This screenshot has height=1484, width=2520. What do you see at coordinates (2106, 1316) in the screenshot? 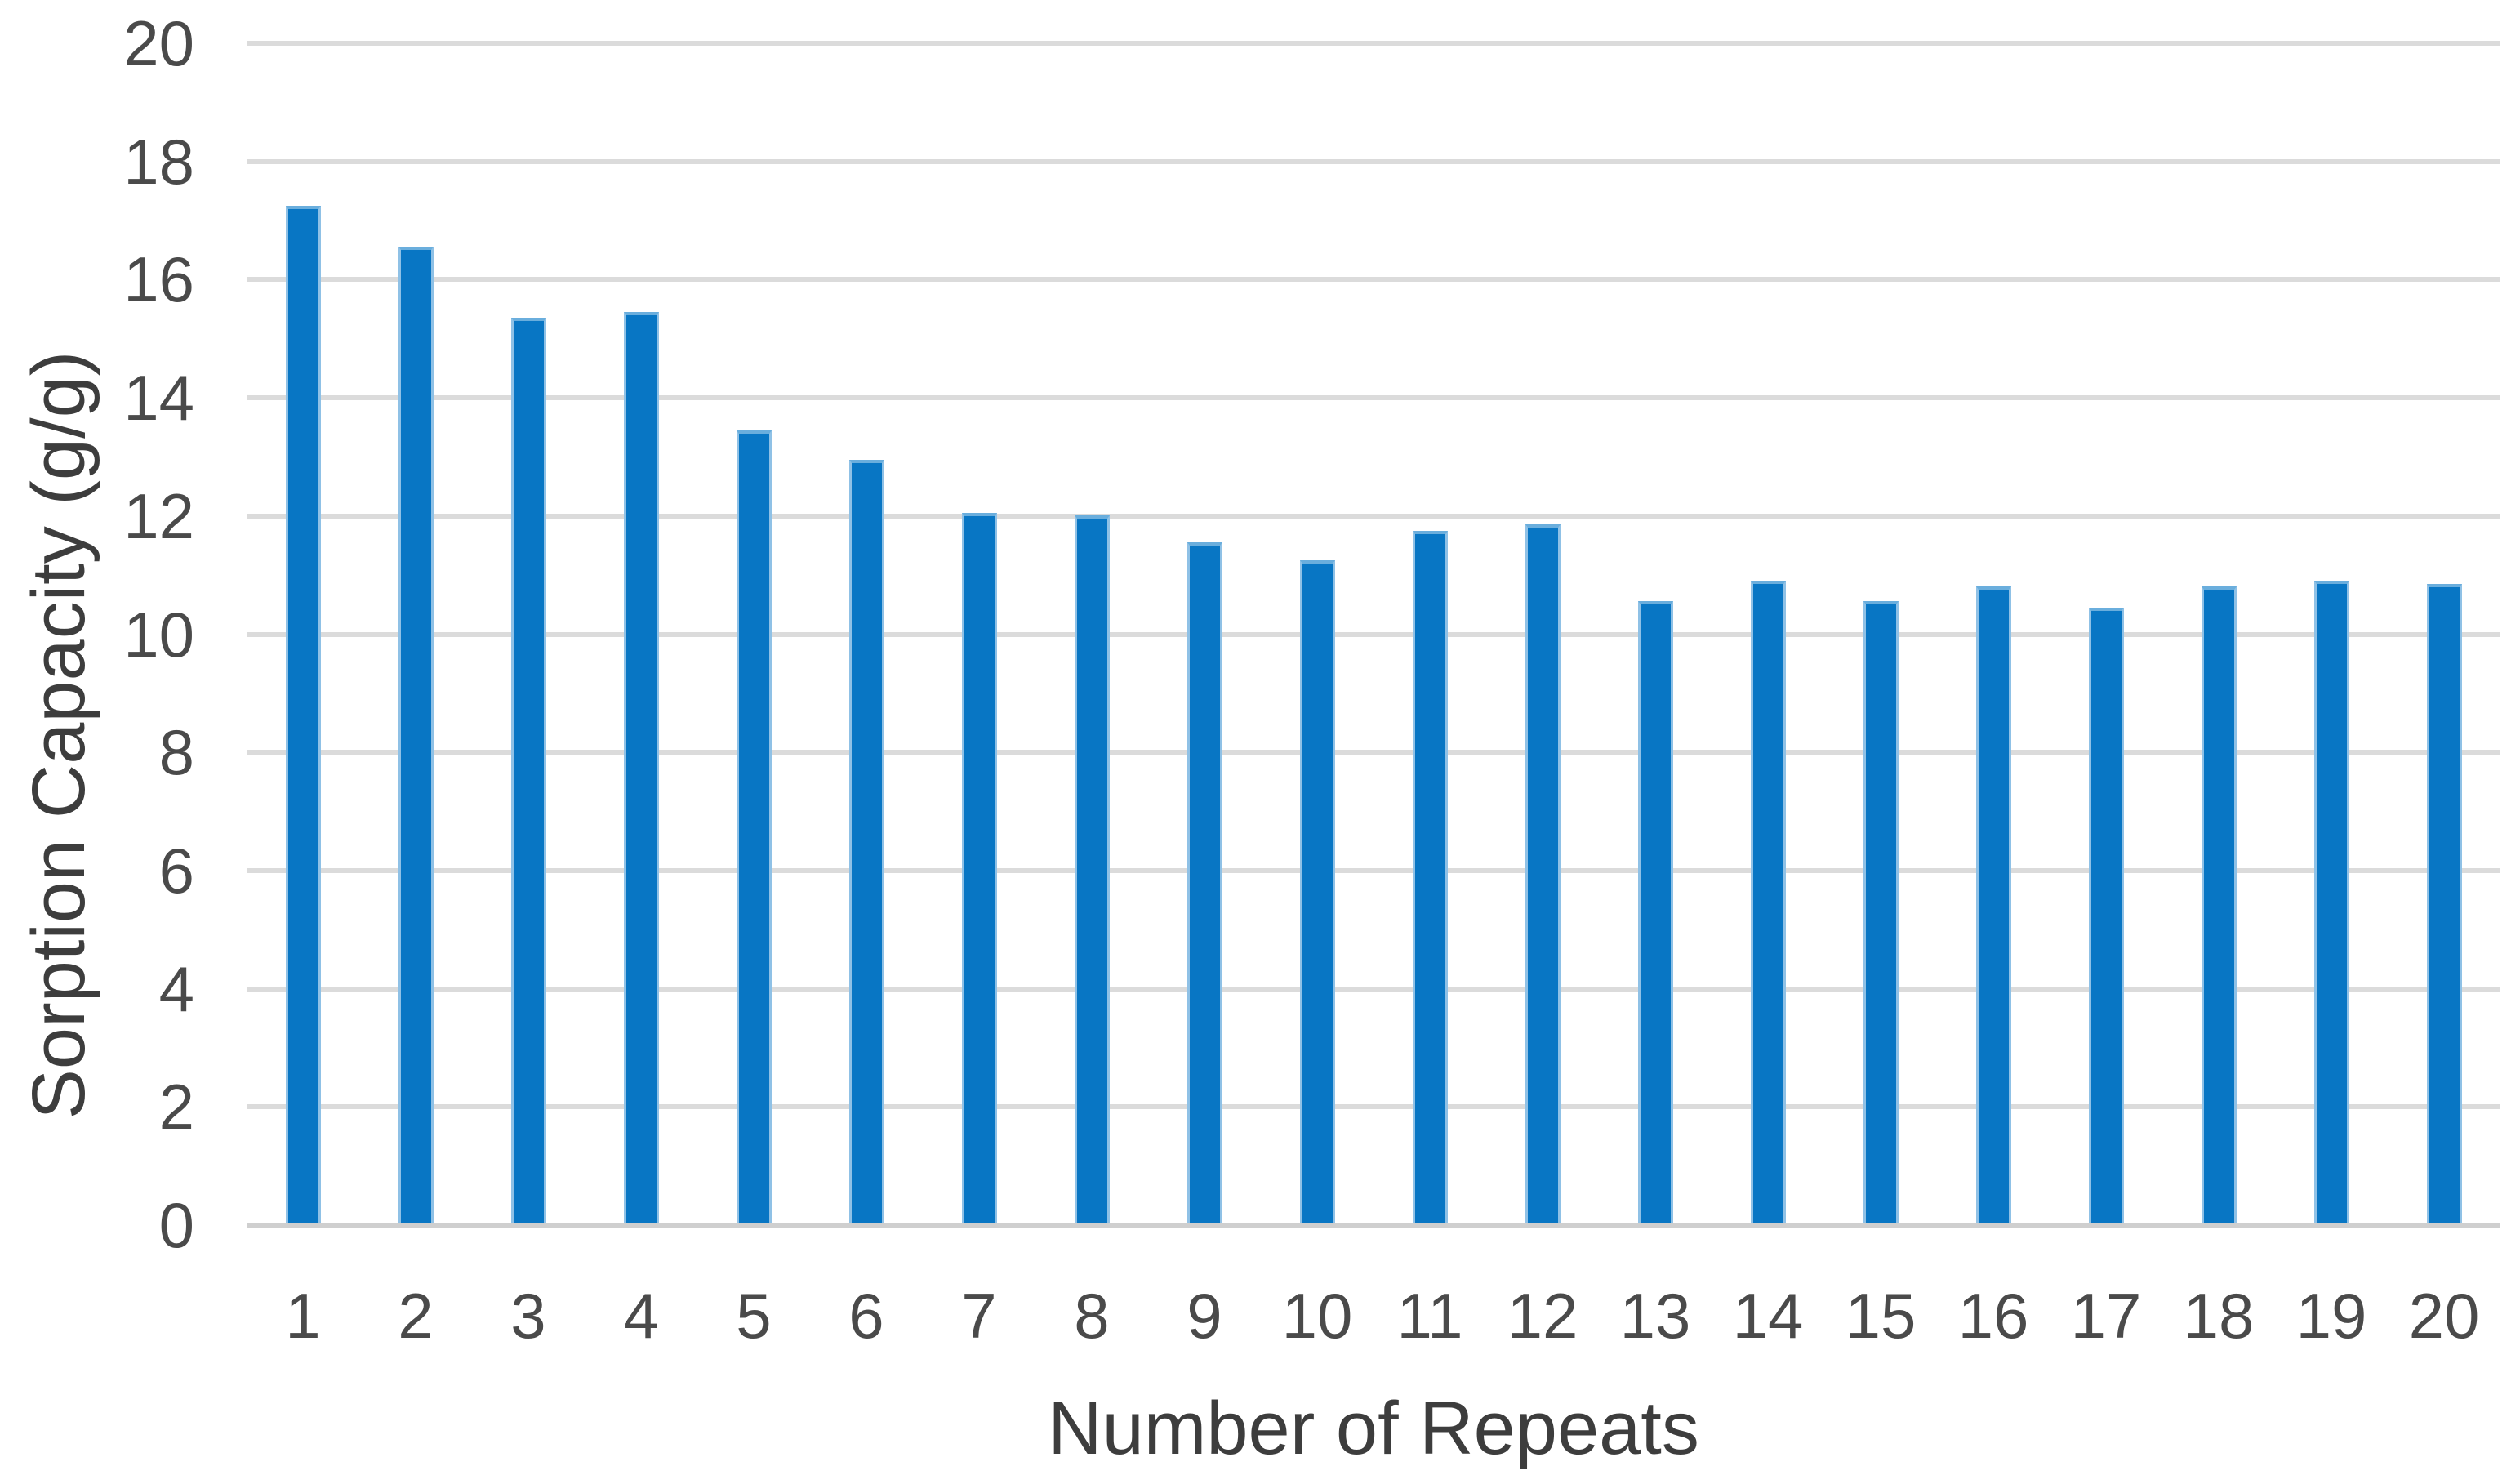
I see `x-tick-label: 17` at bounding box center [2106, 1316].